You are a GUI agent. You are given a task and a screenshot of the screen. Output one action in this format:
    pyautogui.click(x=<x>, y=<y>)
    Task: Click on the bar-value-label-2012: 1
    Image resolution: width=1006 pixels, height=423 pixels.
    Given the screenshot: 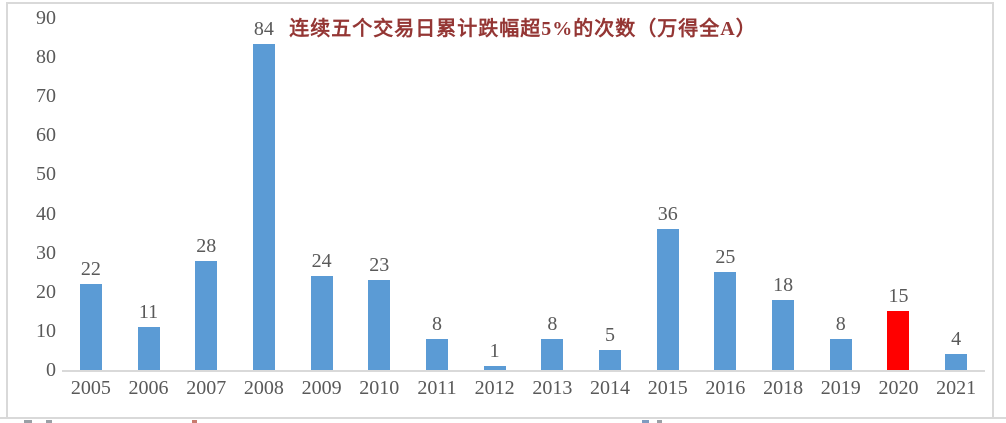 What is the action you would take?
    pyautogui.click(x=494, y=351)
    